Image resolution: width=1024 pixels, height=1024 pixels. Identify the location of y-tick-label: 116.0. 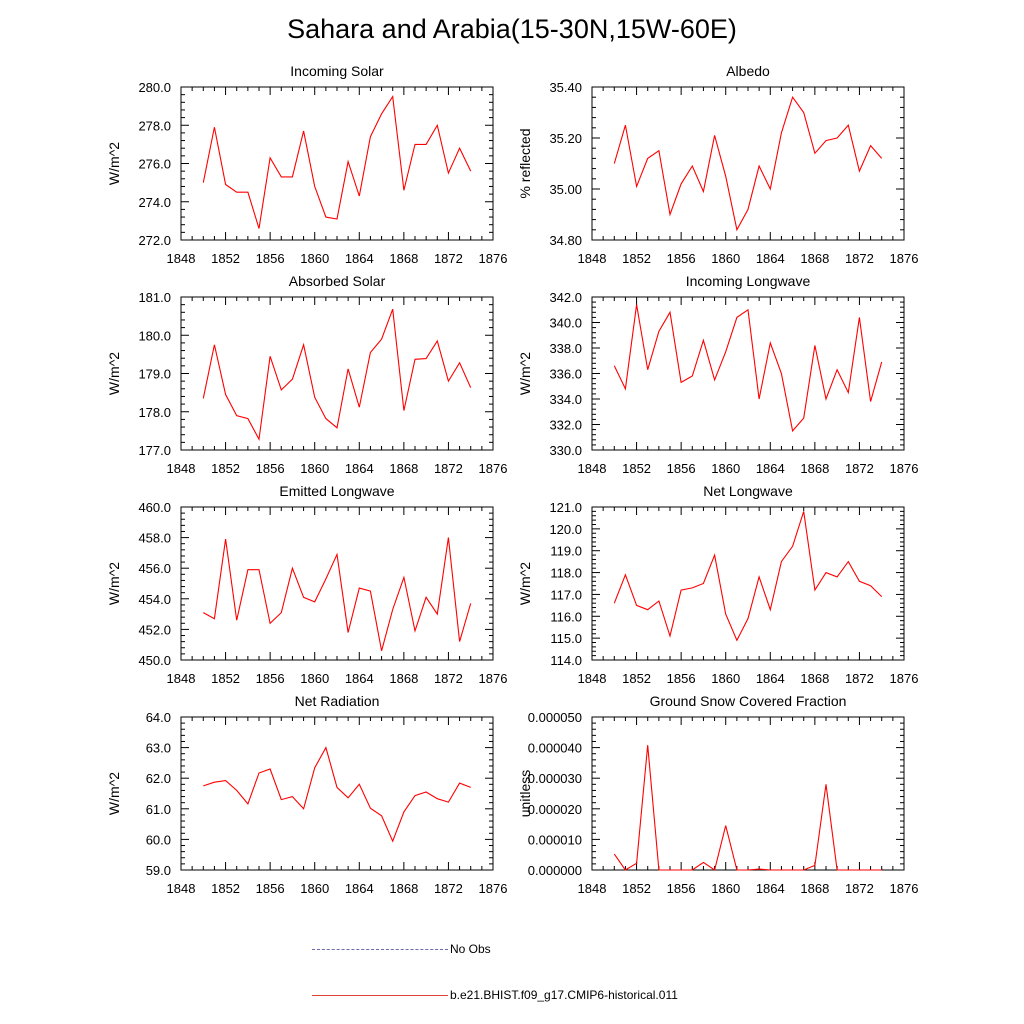
(566, 616).